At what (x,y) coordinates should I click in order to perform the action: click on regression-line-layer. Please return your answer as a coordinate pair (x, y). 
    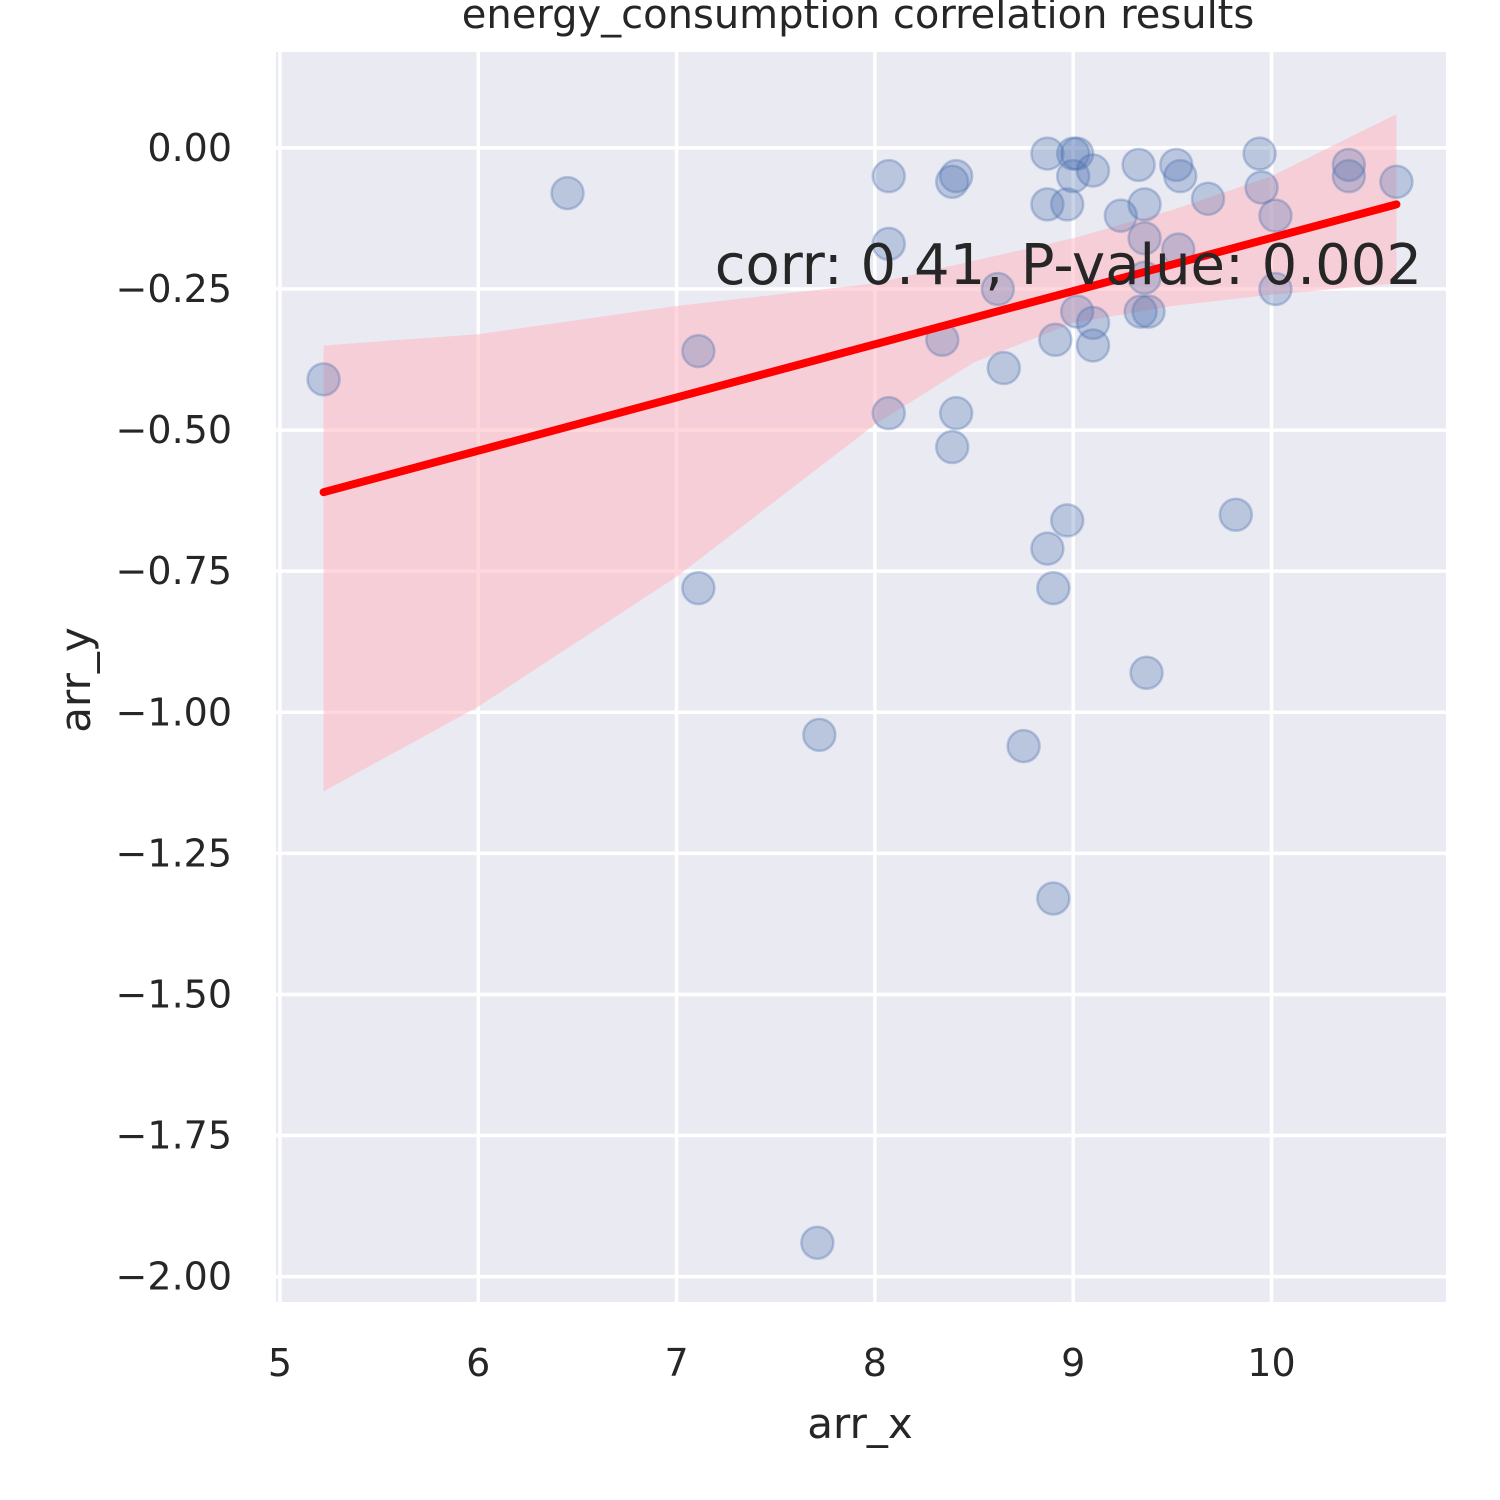
    Looking at the image, I should click on (860, 348).